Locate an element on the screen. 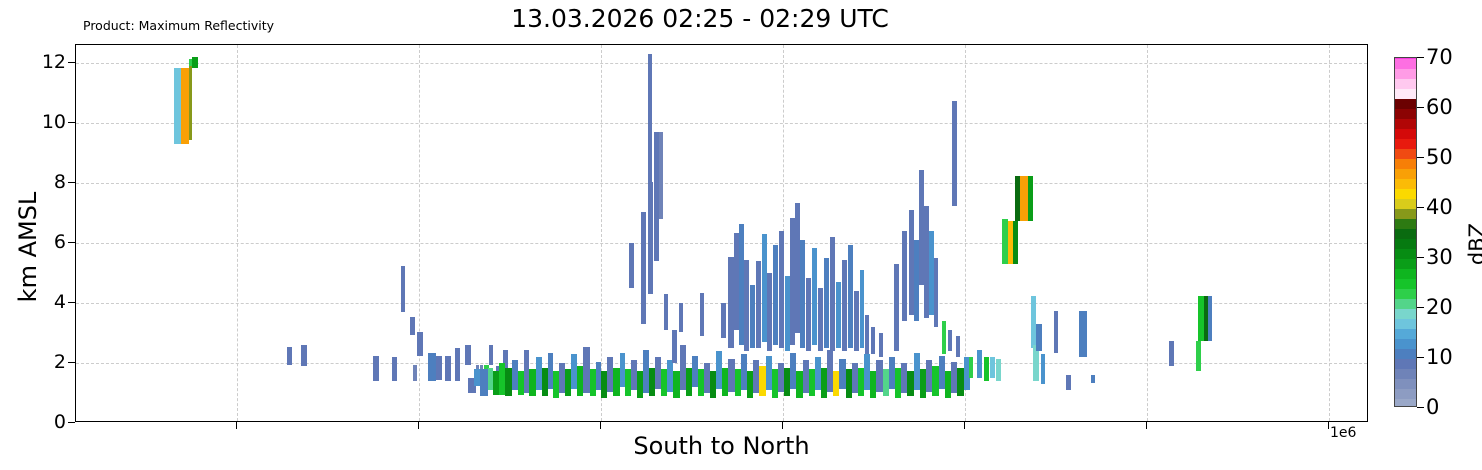 Image resolution: width=1482 pixels, height=470 pixels. colorbar-tick-label: 40 is located at coordinates (1439, 207).